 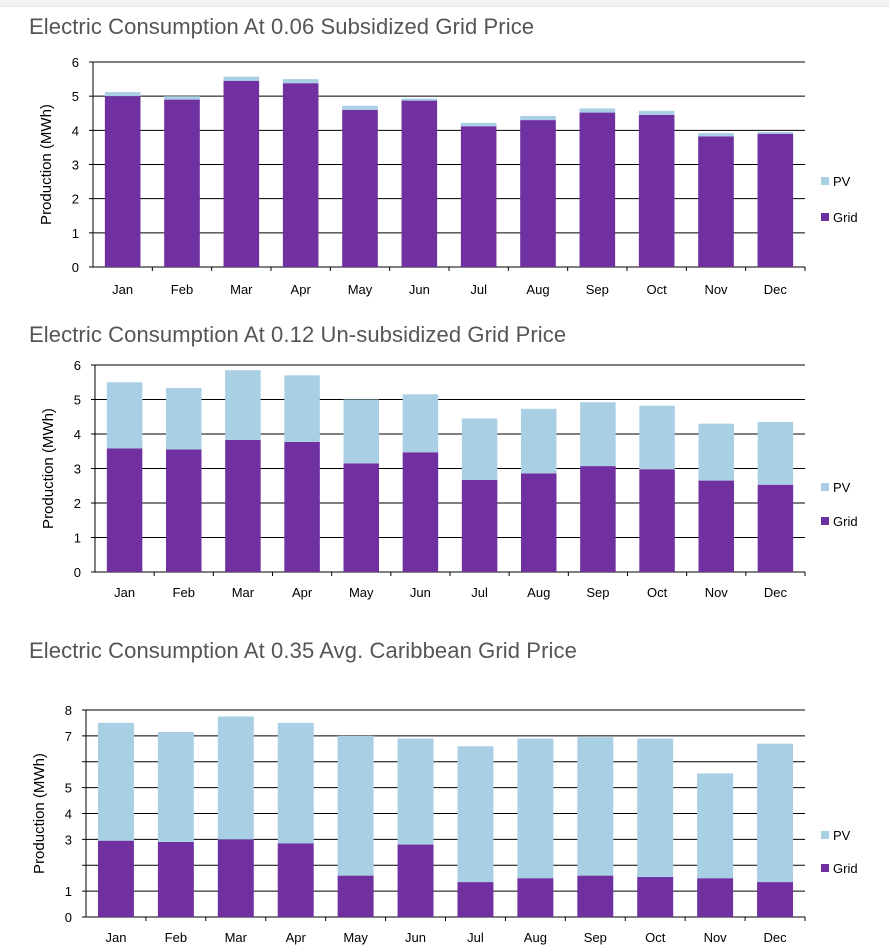 What do you see at coordinates (68, 710) in the screenshot?
I see `y-tick-label: 8` at bounding box center [68, 710].